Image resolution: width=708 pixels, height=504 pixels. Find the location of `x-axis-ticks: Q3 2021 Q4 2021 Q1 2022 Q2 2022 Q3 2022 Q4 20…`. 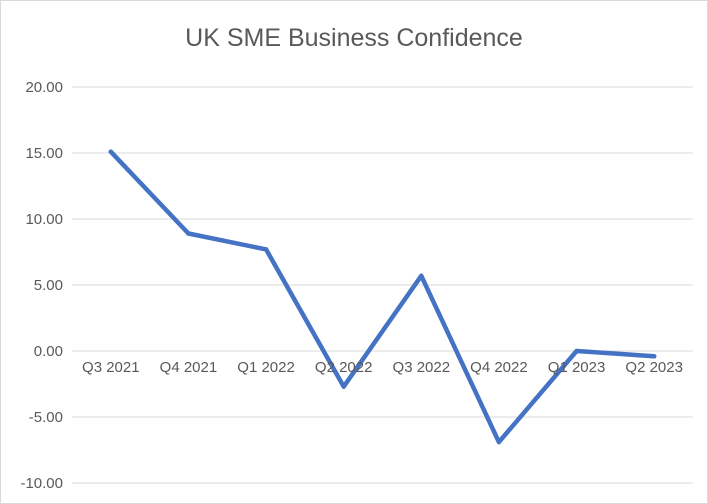

x-axis-ticks: Q3 2021 Q4 2021 Q1 2022 Q2 2022 Q3 2022 Q4 20… is located at coordinates (382, 367).